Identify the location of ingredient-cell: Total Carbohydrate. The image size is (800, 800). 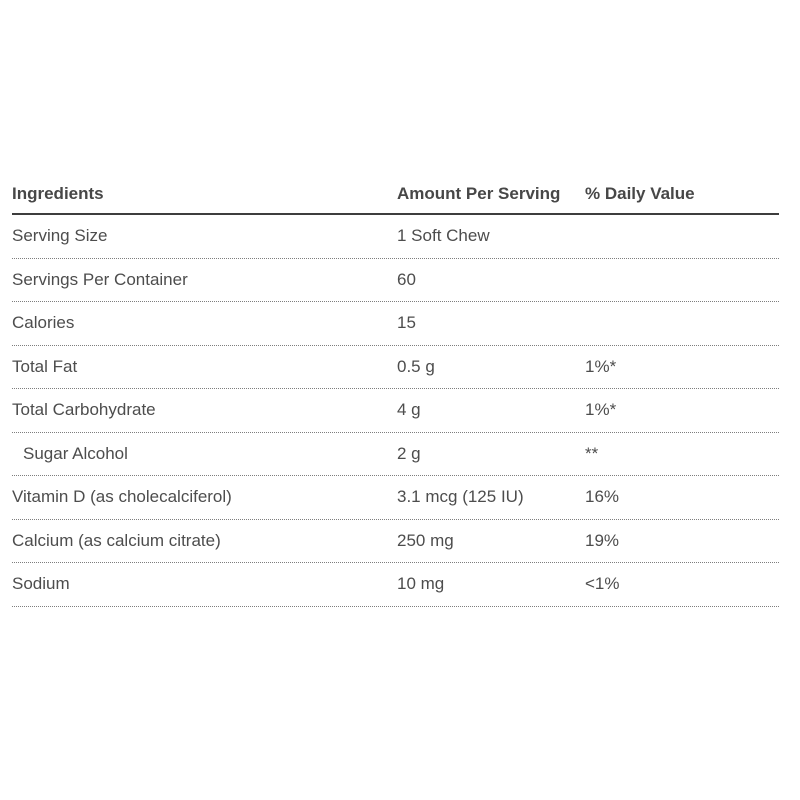
(84, 410).